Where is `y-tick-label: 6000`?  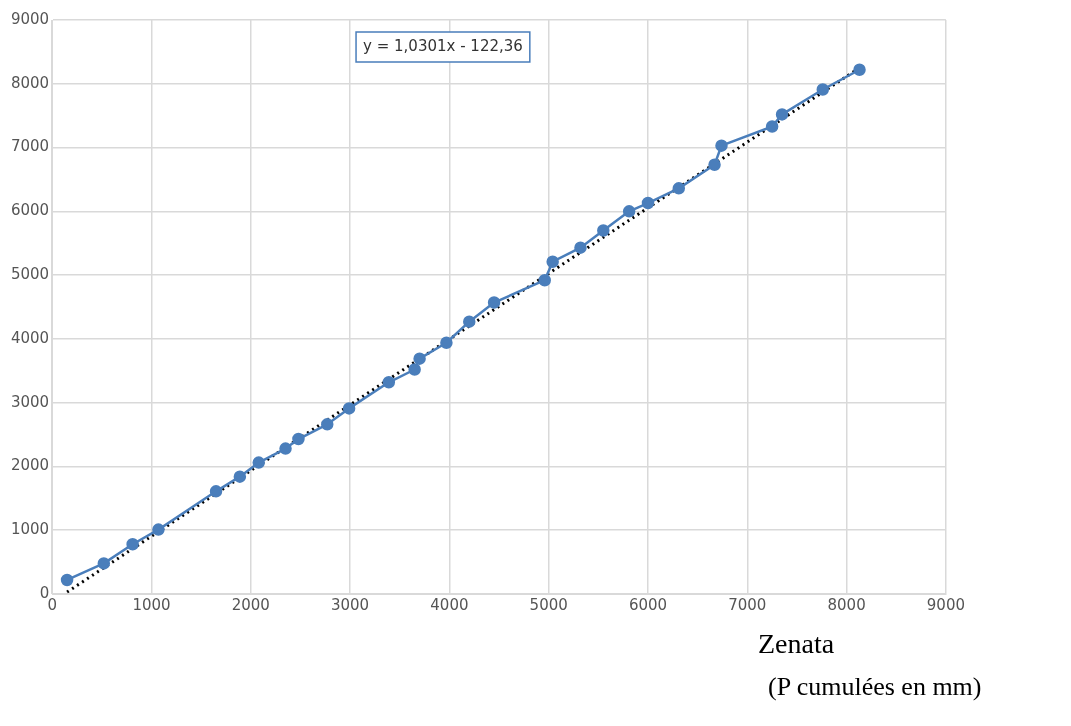
y-tick-label: 6000 is located at coordinates (30, 210).